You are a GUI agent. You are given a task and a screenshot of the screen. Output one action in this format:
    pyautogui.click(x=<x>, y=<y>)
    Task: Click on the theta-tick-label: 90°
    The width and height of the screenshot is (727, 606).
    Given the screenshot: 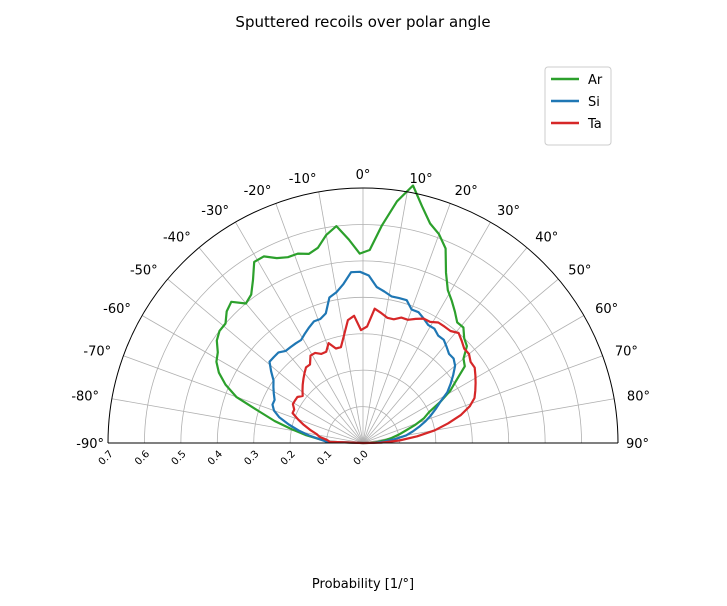 What is the action you would take?
    pyautogui.click(x=637, y=444)
    